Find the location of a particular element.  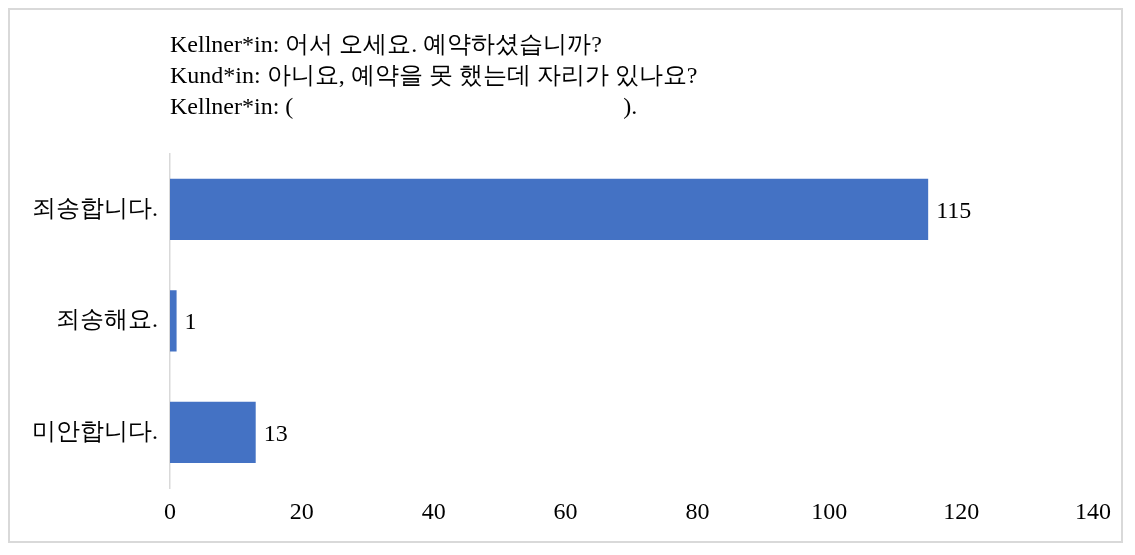

data-label: 13 is located at coordinates (275, 432).